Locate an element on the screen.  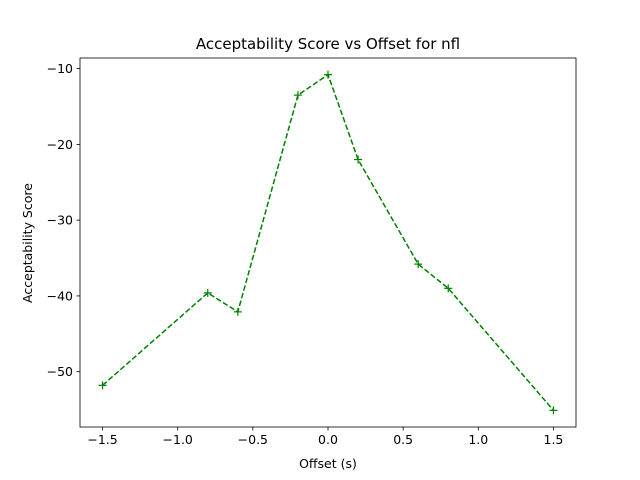
chart-title: Acceptability Score vs Offset for nfl is located at coordinates (328, 44).